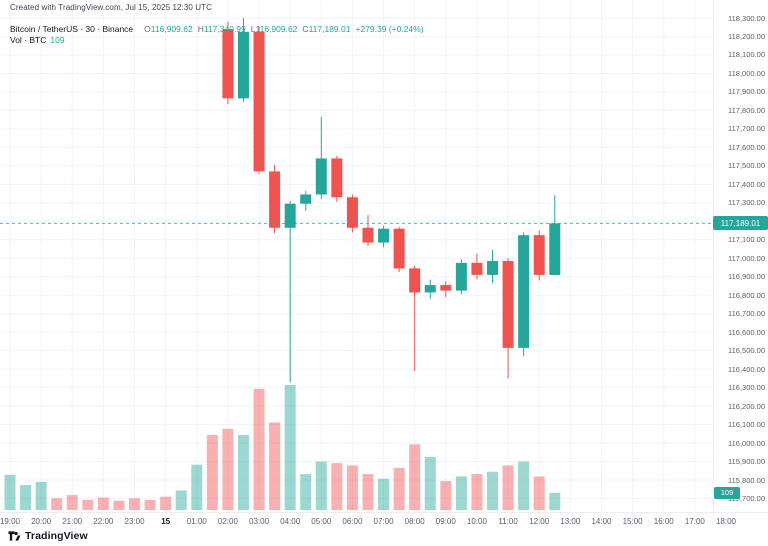  What do you see at coordinates (746, 258) in the screenshot?
I see `price-axis-label: 117,000.00` at bounding box center [746, 258].